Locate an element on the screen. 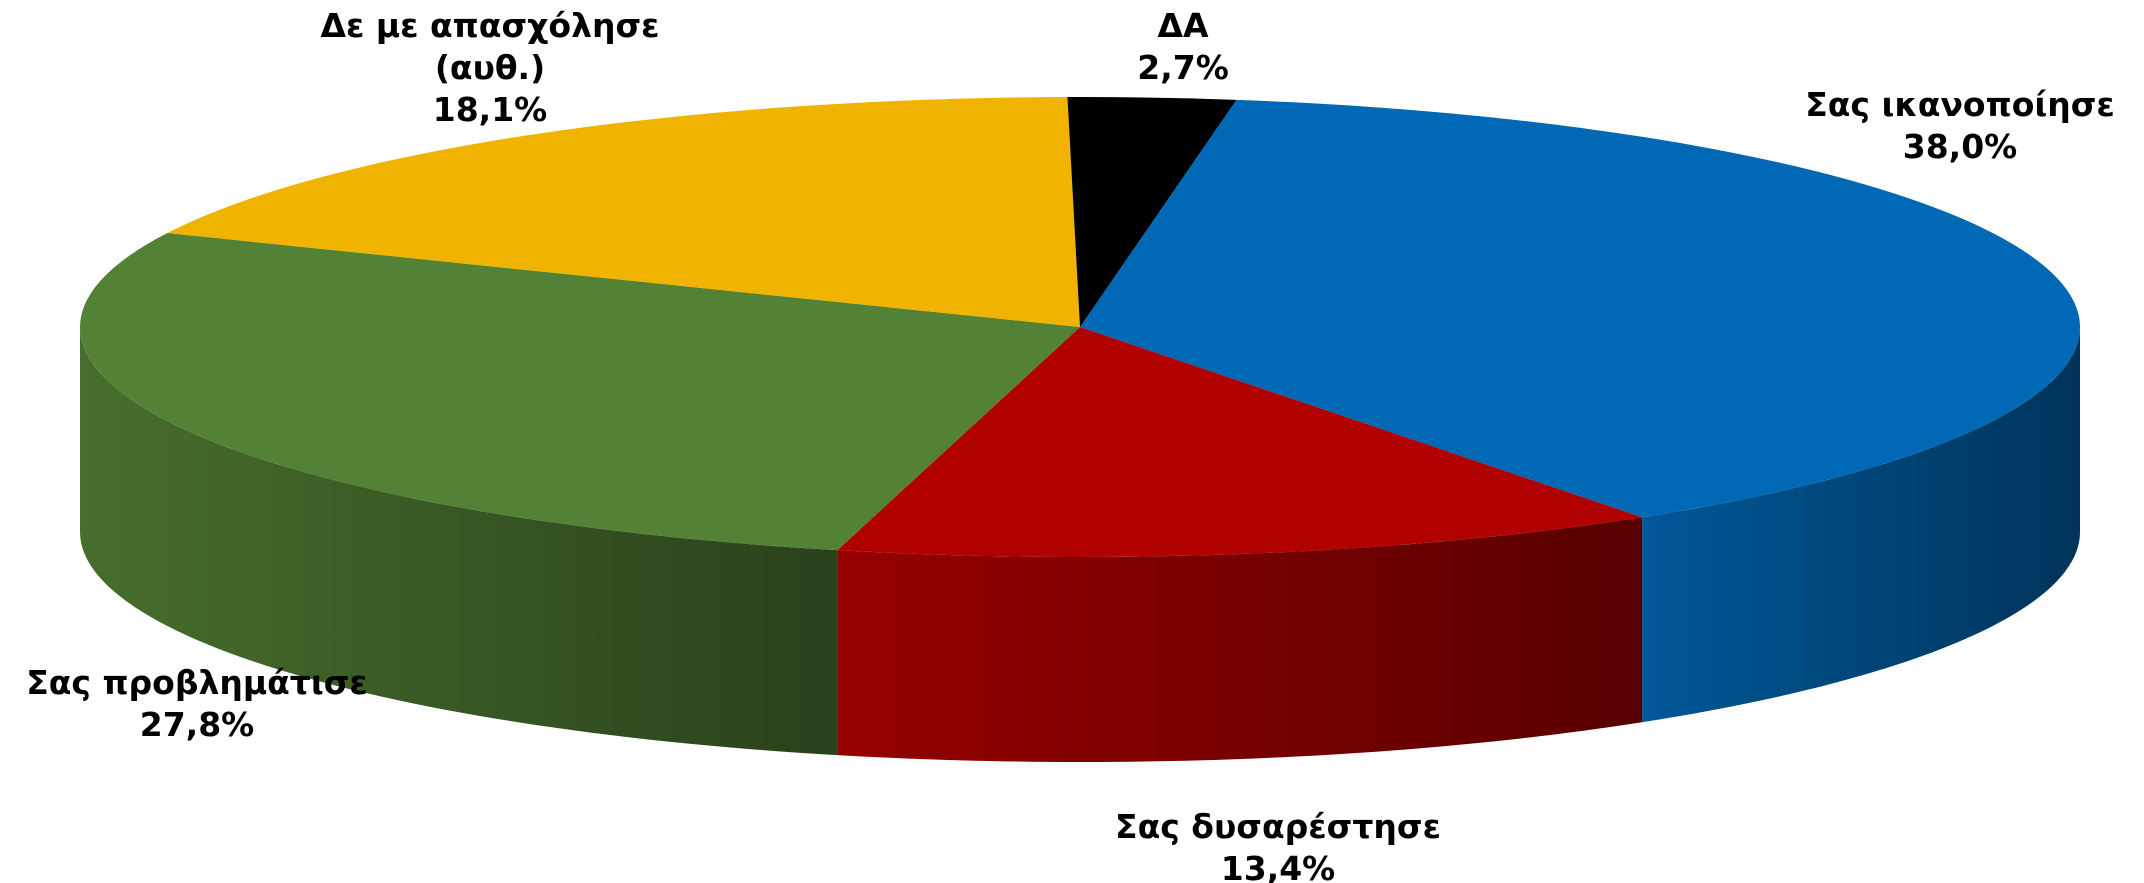 This screenshot has height=883, width=2144. label-name: (αυθ.) is located at coordinates (490, 67).